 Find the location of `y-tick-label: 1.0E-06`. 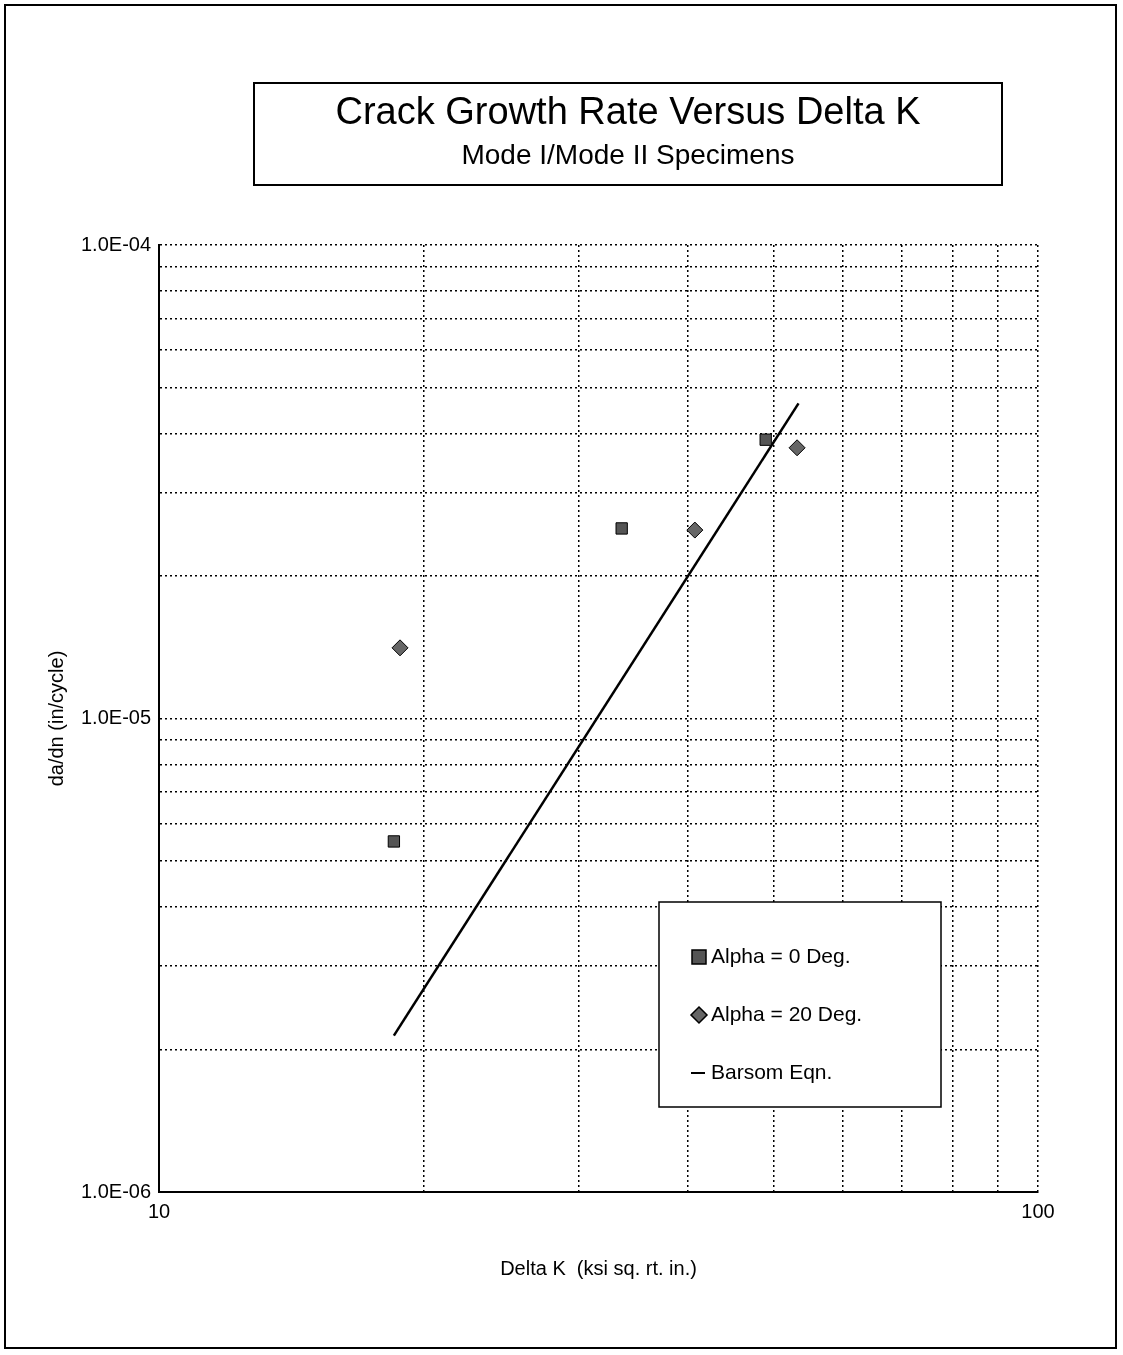

y-tick-label: 1.0E-06 is located at coordinates (116, 1190).